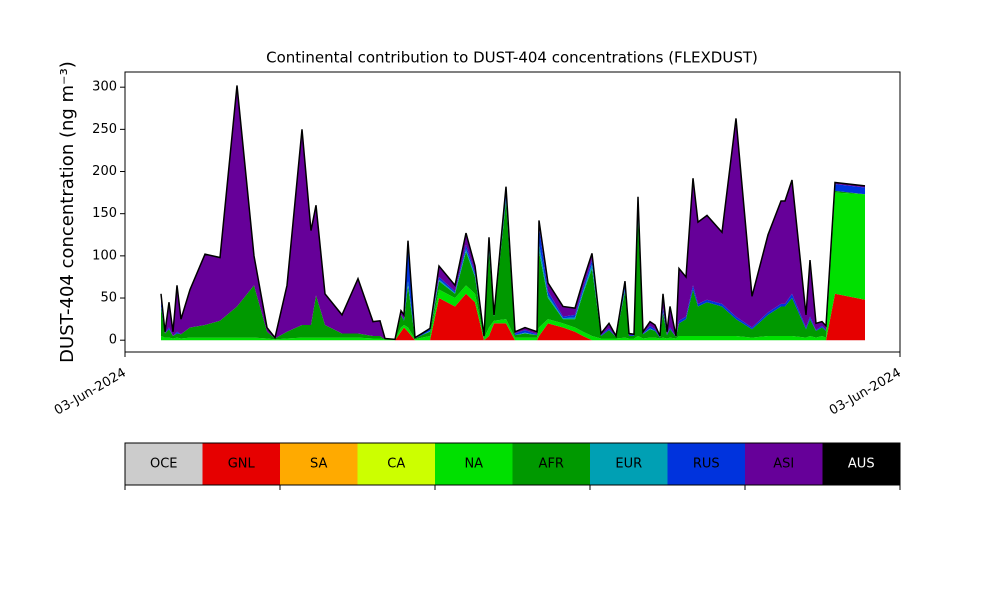 The height and width of the screenshot is (600, 1000). I want to click on legend-label: AFR, so click(551, 464).